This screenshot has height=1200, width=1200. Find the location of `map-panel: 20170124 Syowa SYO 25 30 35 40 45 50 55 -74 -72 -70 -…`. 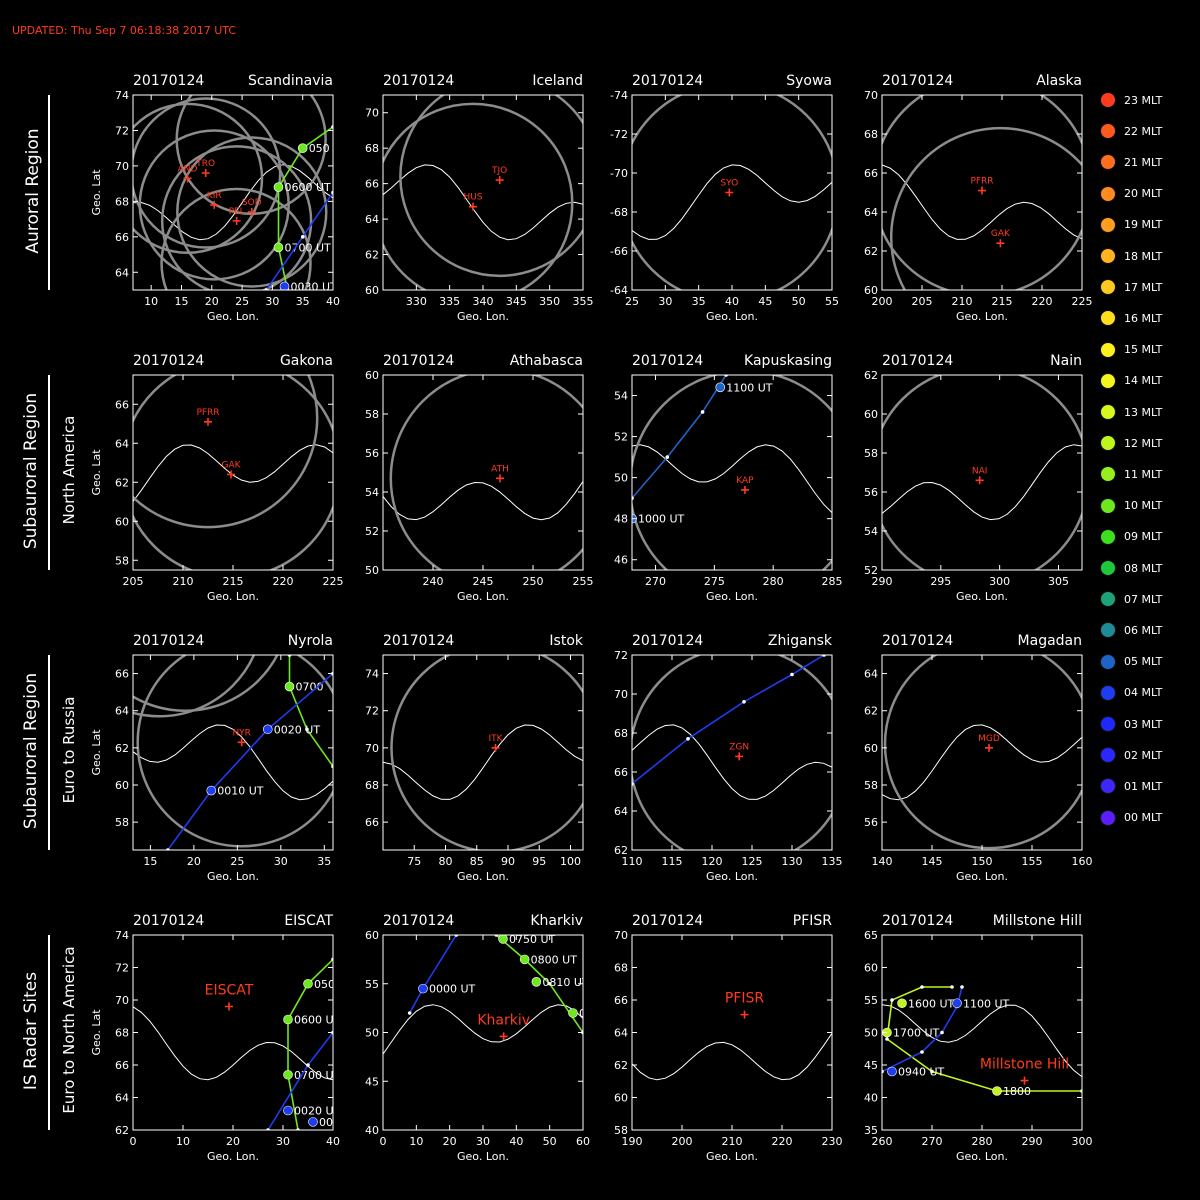

map-panel: 20170124 Syowa SYO 25 30 35 40 45 50 55 -74 -72 -70 -… is located at coordinates (724, 198).